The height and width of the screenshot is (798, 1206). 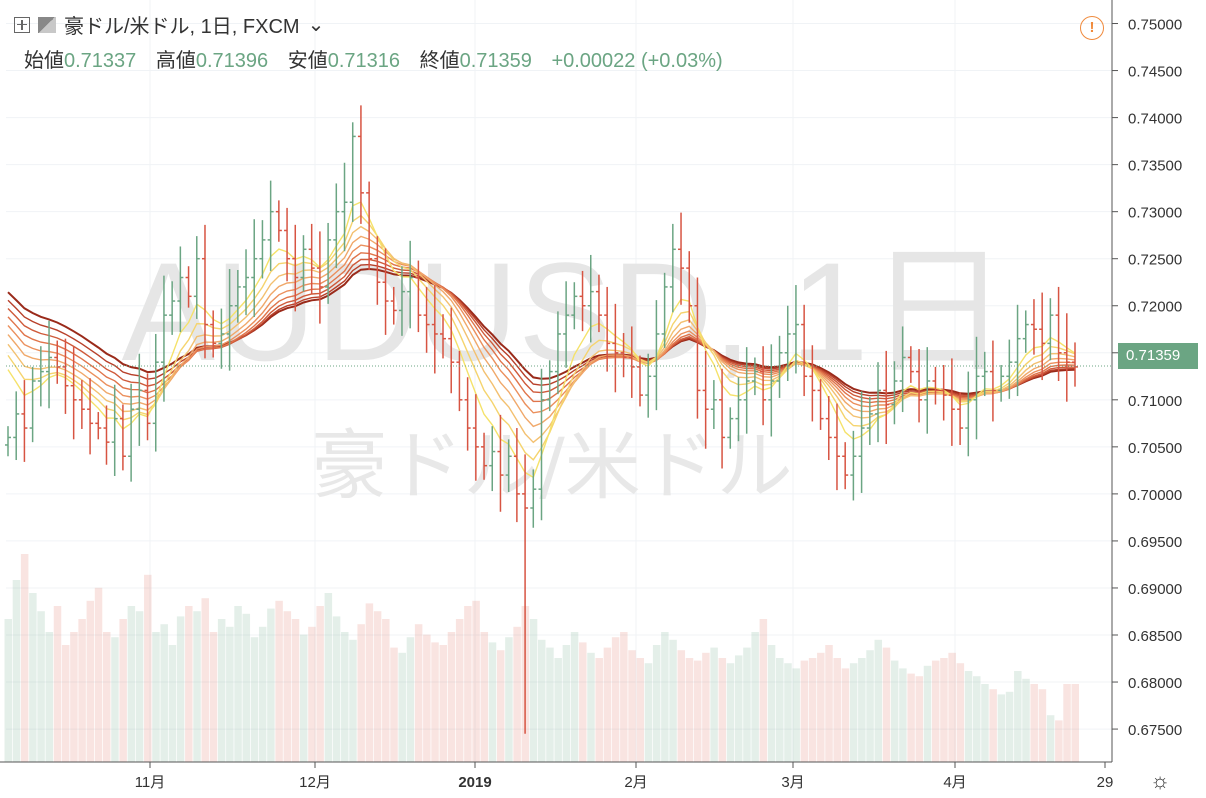 What do you see at coordinates (1092, 28) in the screenshot?
I see `alert-icon: !` at bounding box center [1092, 28].